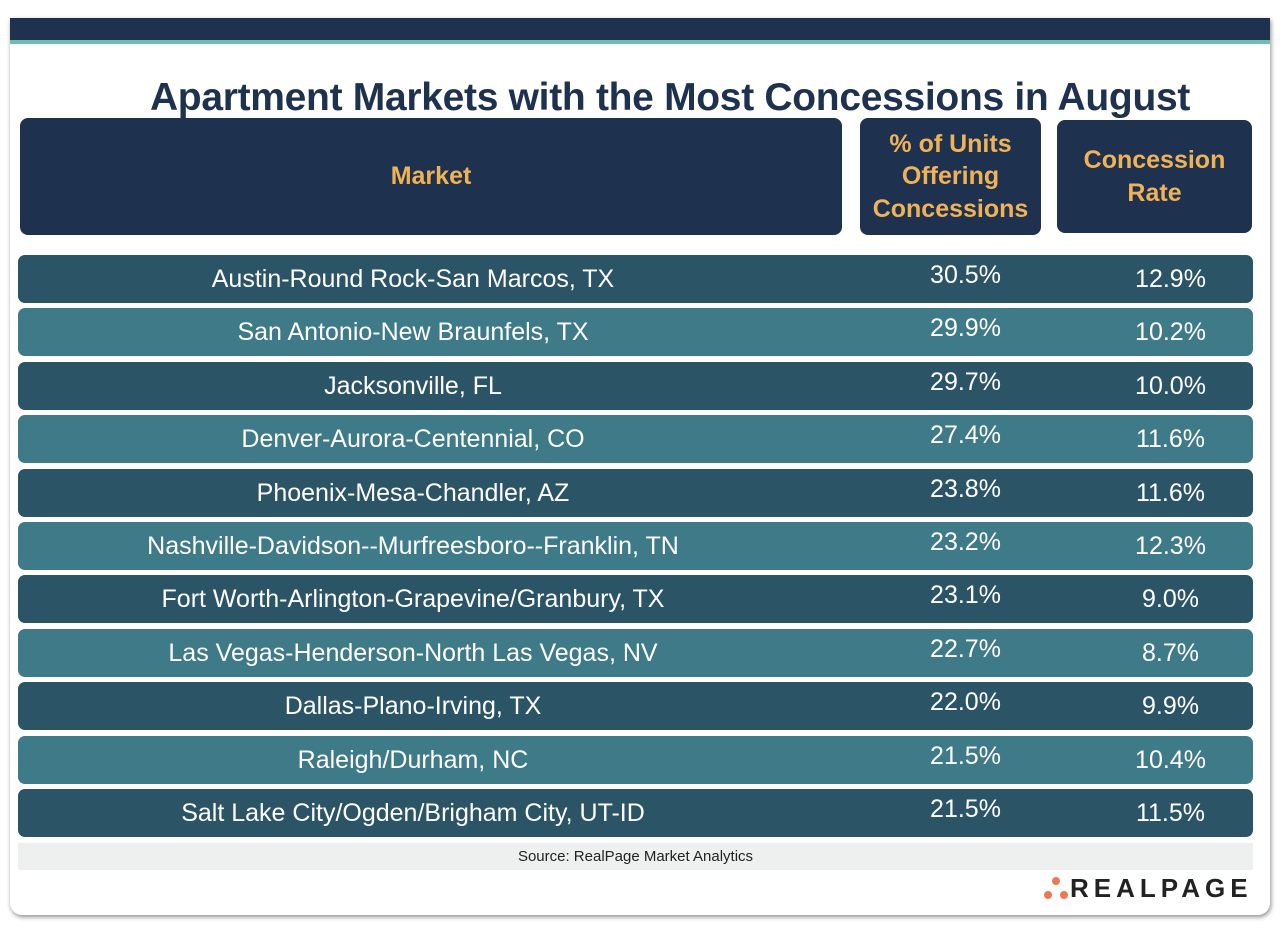 The height and width of the screenshot is (931, 1280). Describe the element at coordinates (635, 332) in the screenshot. I see `table-row: San Antonio-New Braunfels, TX 29.9% 10.2%` at that location.